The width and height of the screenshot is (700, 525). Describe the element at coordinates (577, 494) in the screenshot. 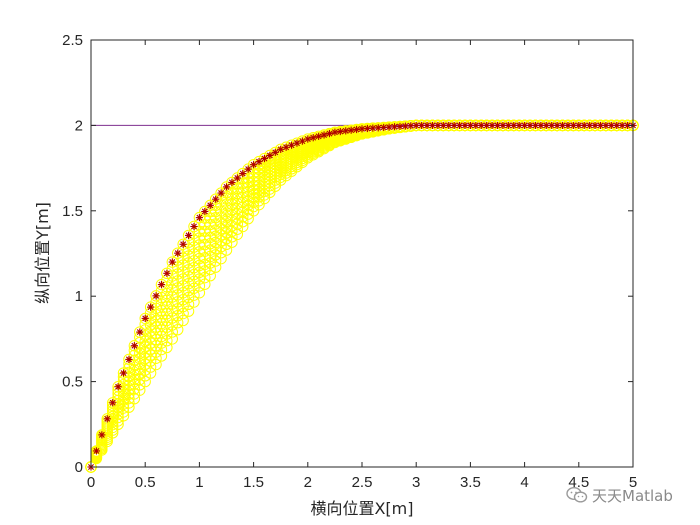

I see `wechat-icon` at that location.